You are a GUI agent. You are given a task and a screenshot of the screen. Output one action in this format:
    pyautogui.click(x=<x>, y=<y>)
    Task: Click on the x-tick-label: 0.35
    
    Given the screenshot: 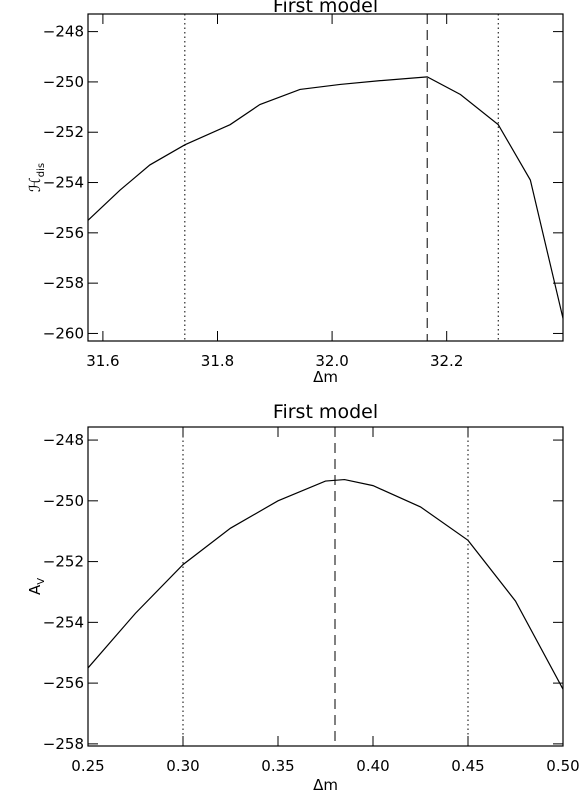 What is the action you would take?
    pyautogui.click(x=277, y=766)
    